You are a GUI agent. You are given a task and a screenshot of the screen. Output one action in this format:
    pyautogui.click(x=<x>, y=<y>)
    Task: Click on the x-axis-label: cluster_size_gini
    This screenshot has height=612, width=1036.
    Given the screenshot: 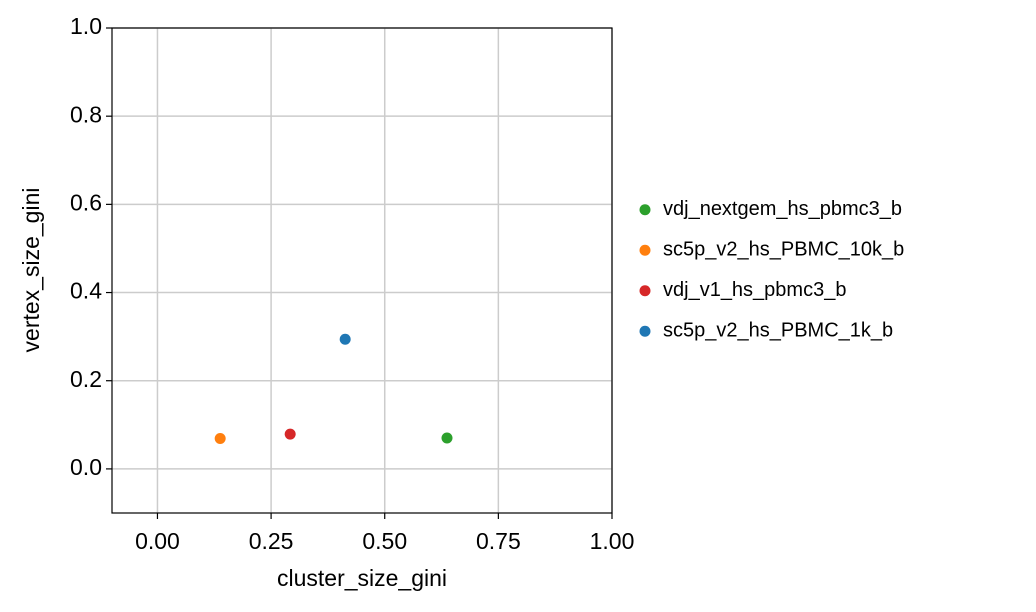 What is the action you would take?
    pyautogui.click(x=362, y=578)
    